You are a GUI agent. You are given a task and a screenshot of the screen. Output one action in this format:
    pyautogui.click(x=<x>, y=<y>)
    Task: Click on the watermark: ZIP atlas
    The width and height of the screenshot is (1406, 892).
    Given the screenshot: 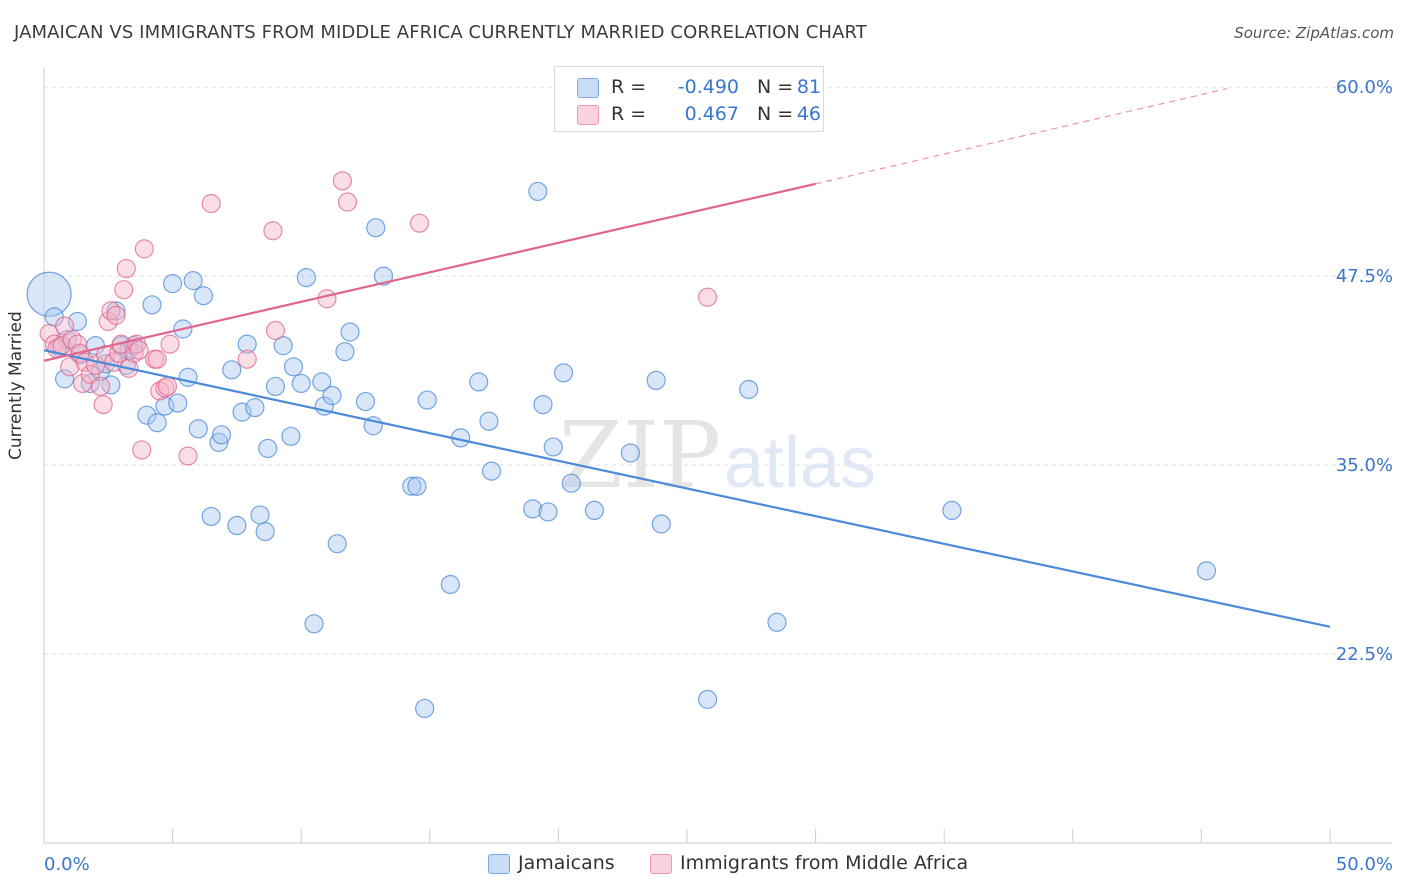 What is the action you would take?
    pyautogui.click(x=717, y=455)
    